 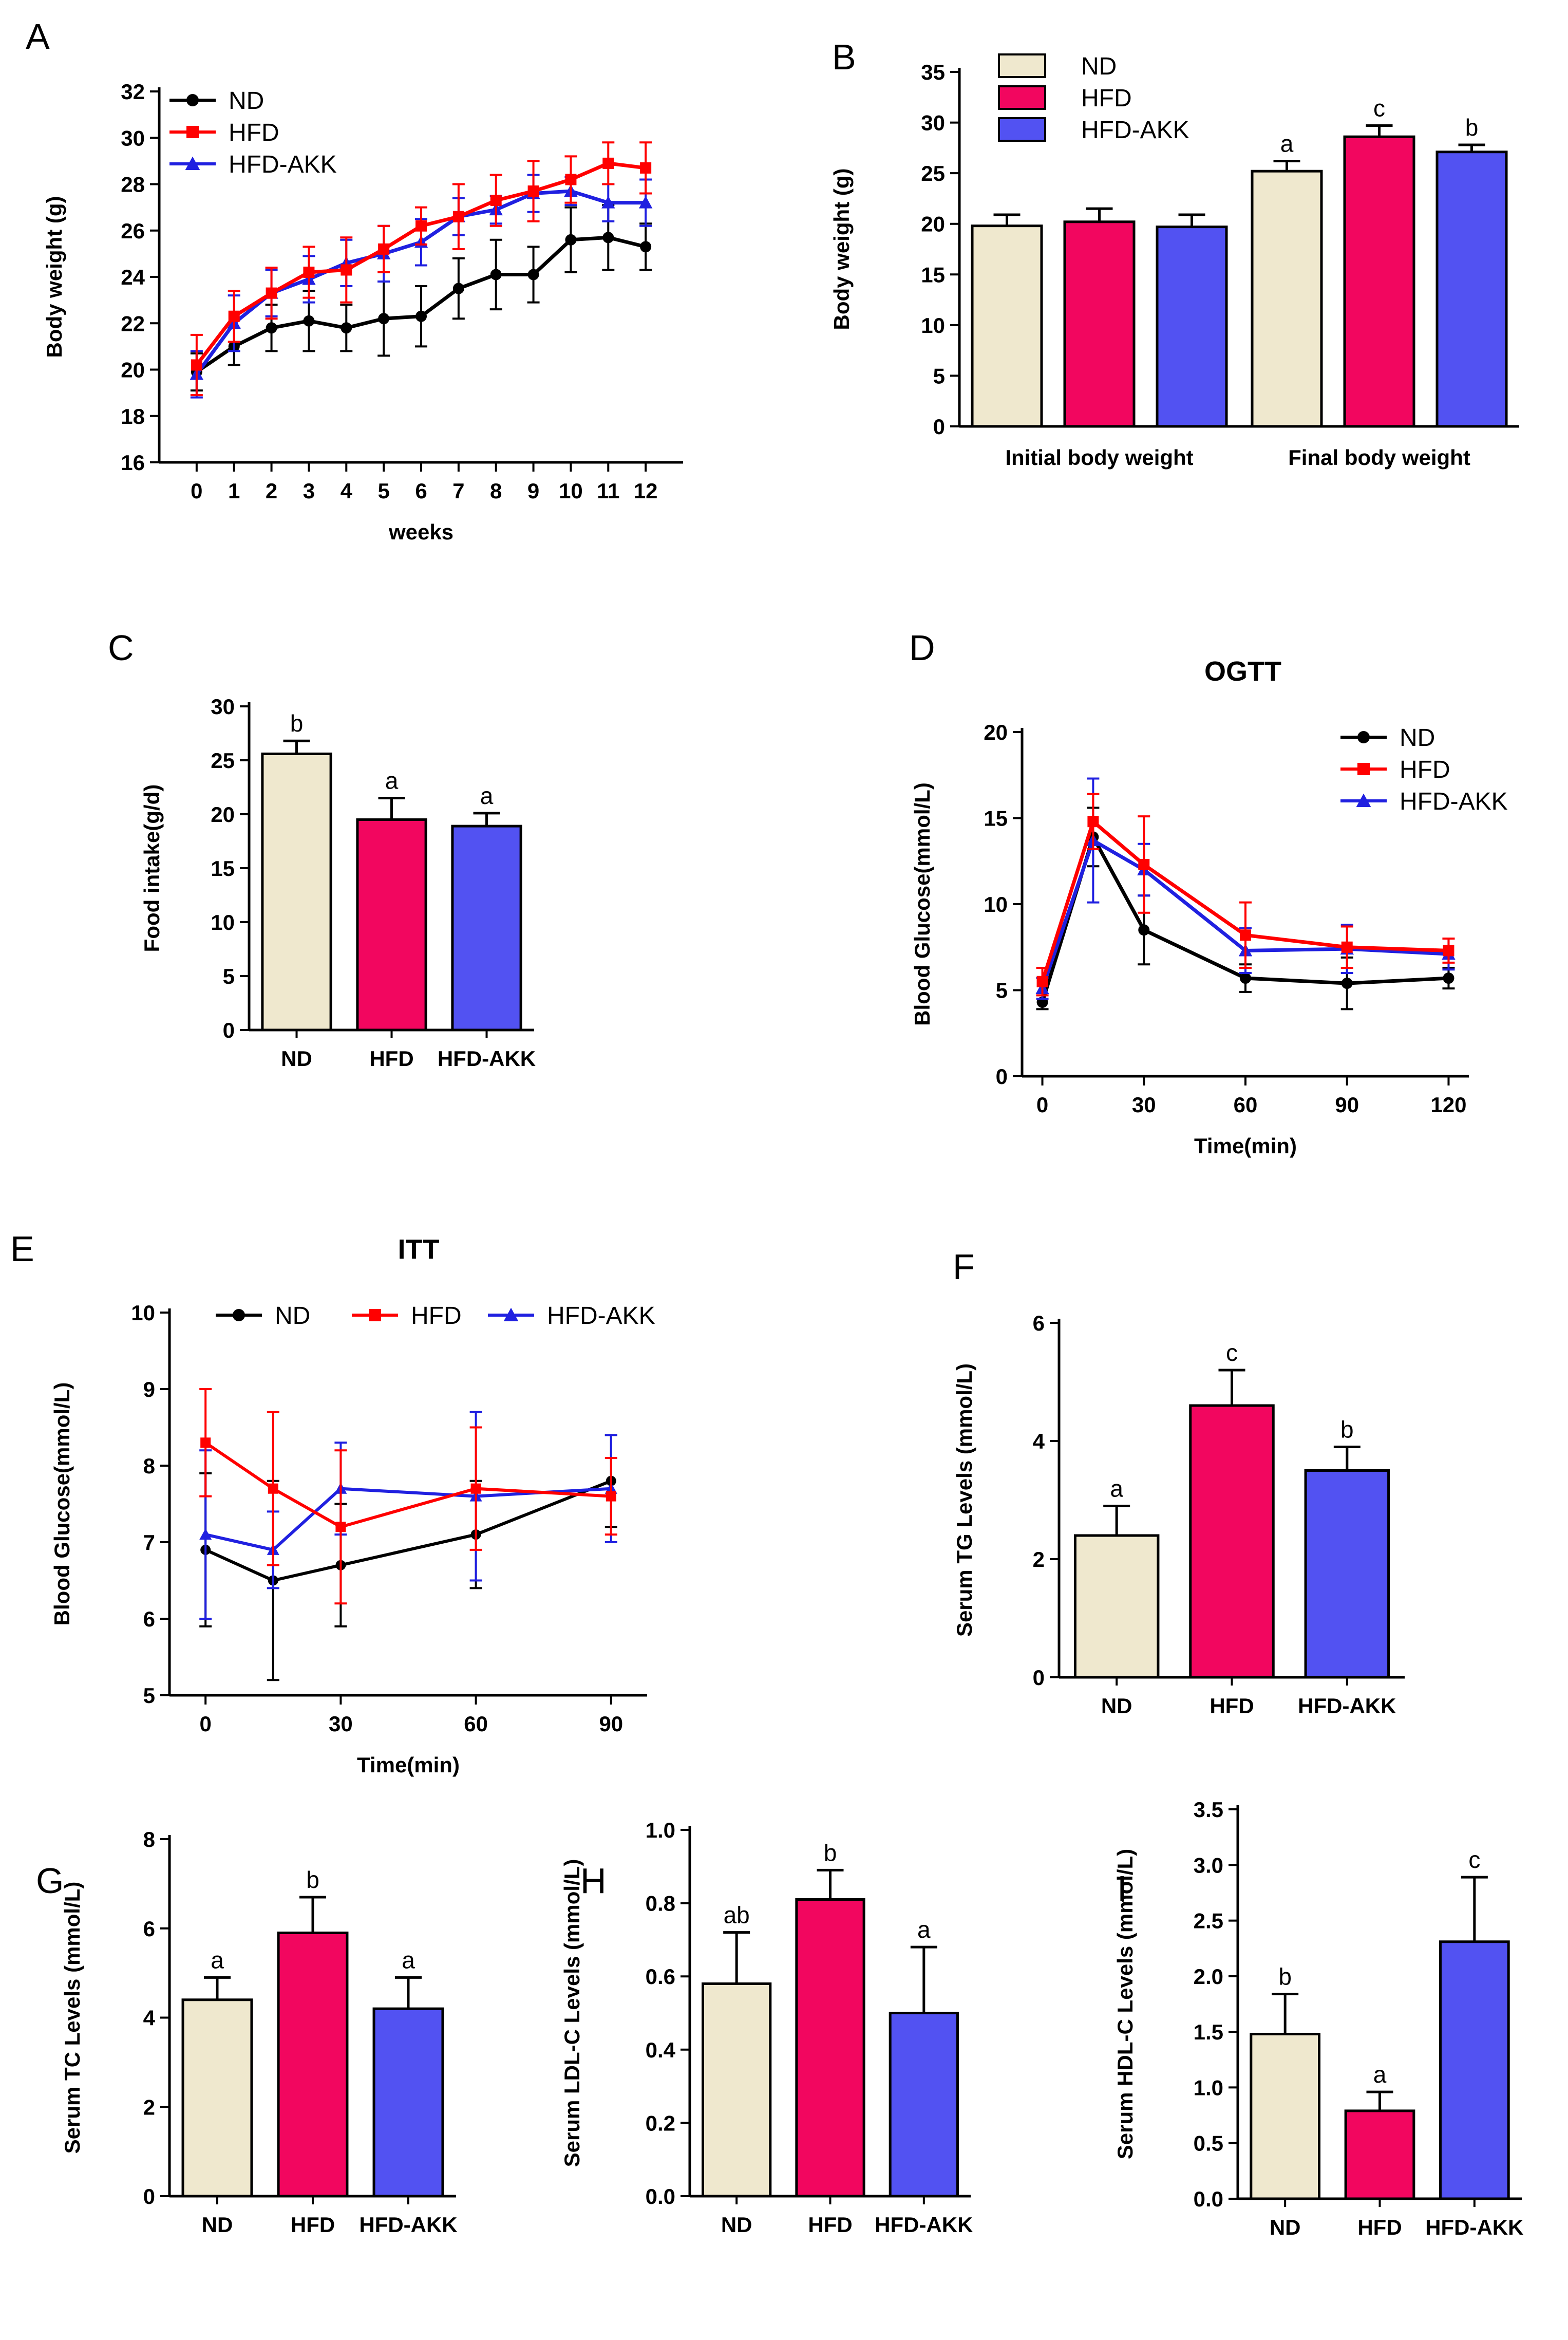 I want to click on x-tick-label: 4, so click(x=347, y=491).